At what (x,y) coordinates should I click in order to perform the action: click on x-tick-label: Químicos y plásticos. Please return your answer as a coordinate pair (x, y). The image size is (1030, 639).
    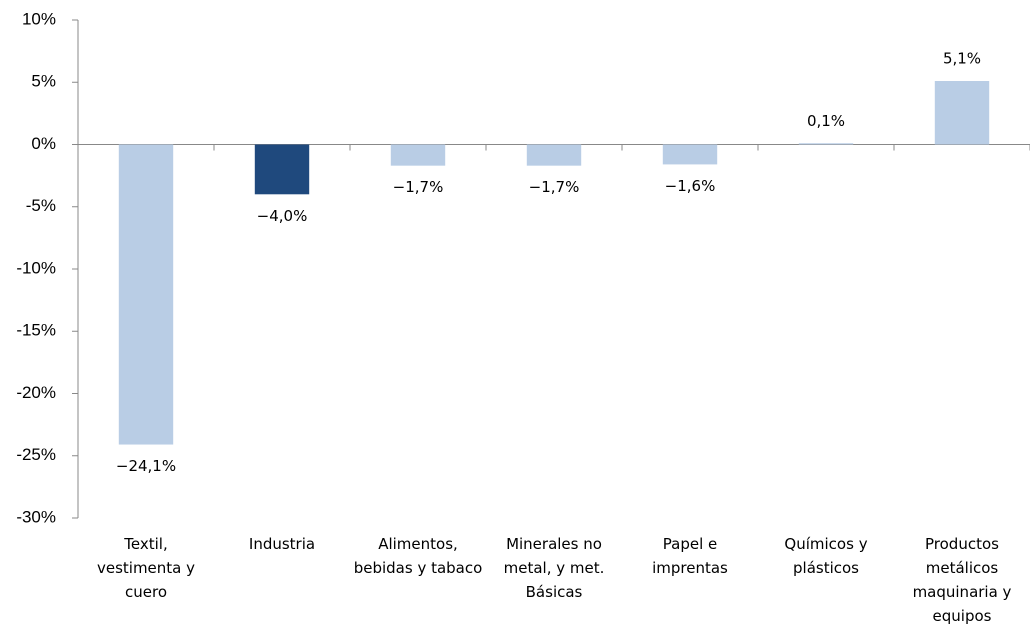
    Looking at the image, I should click on (826, 556).